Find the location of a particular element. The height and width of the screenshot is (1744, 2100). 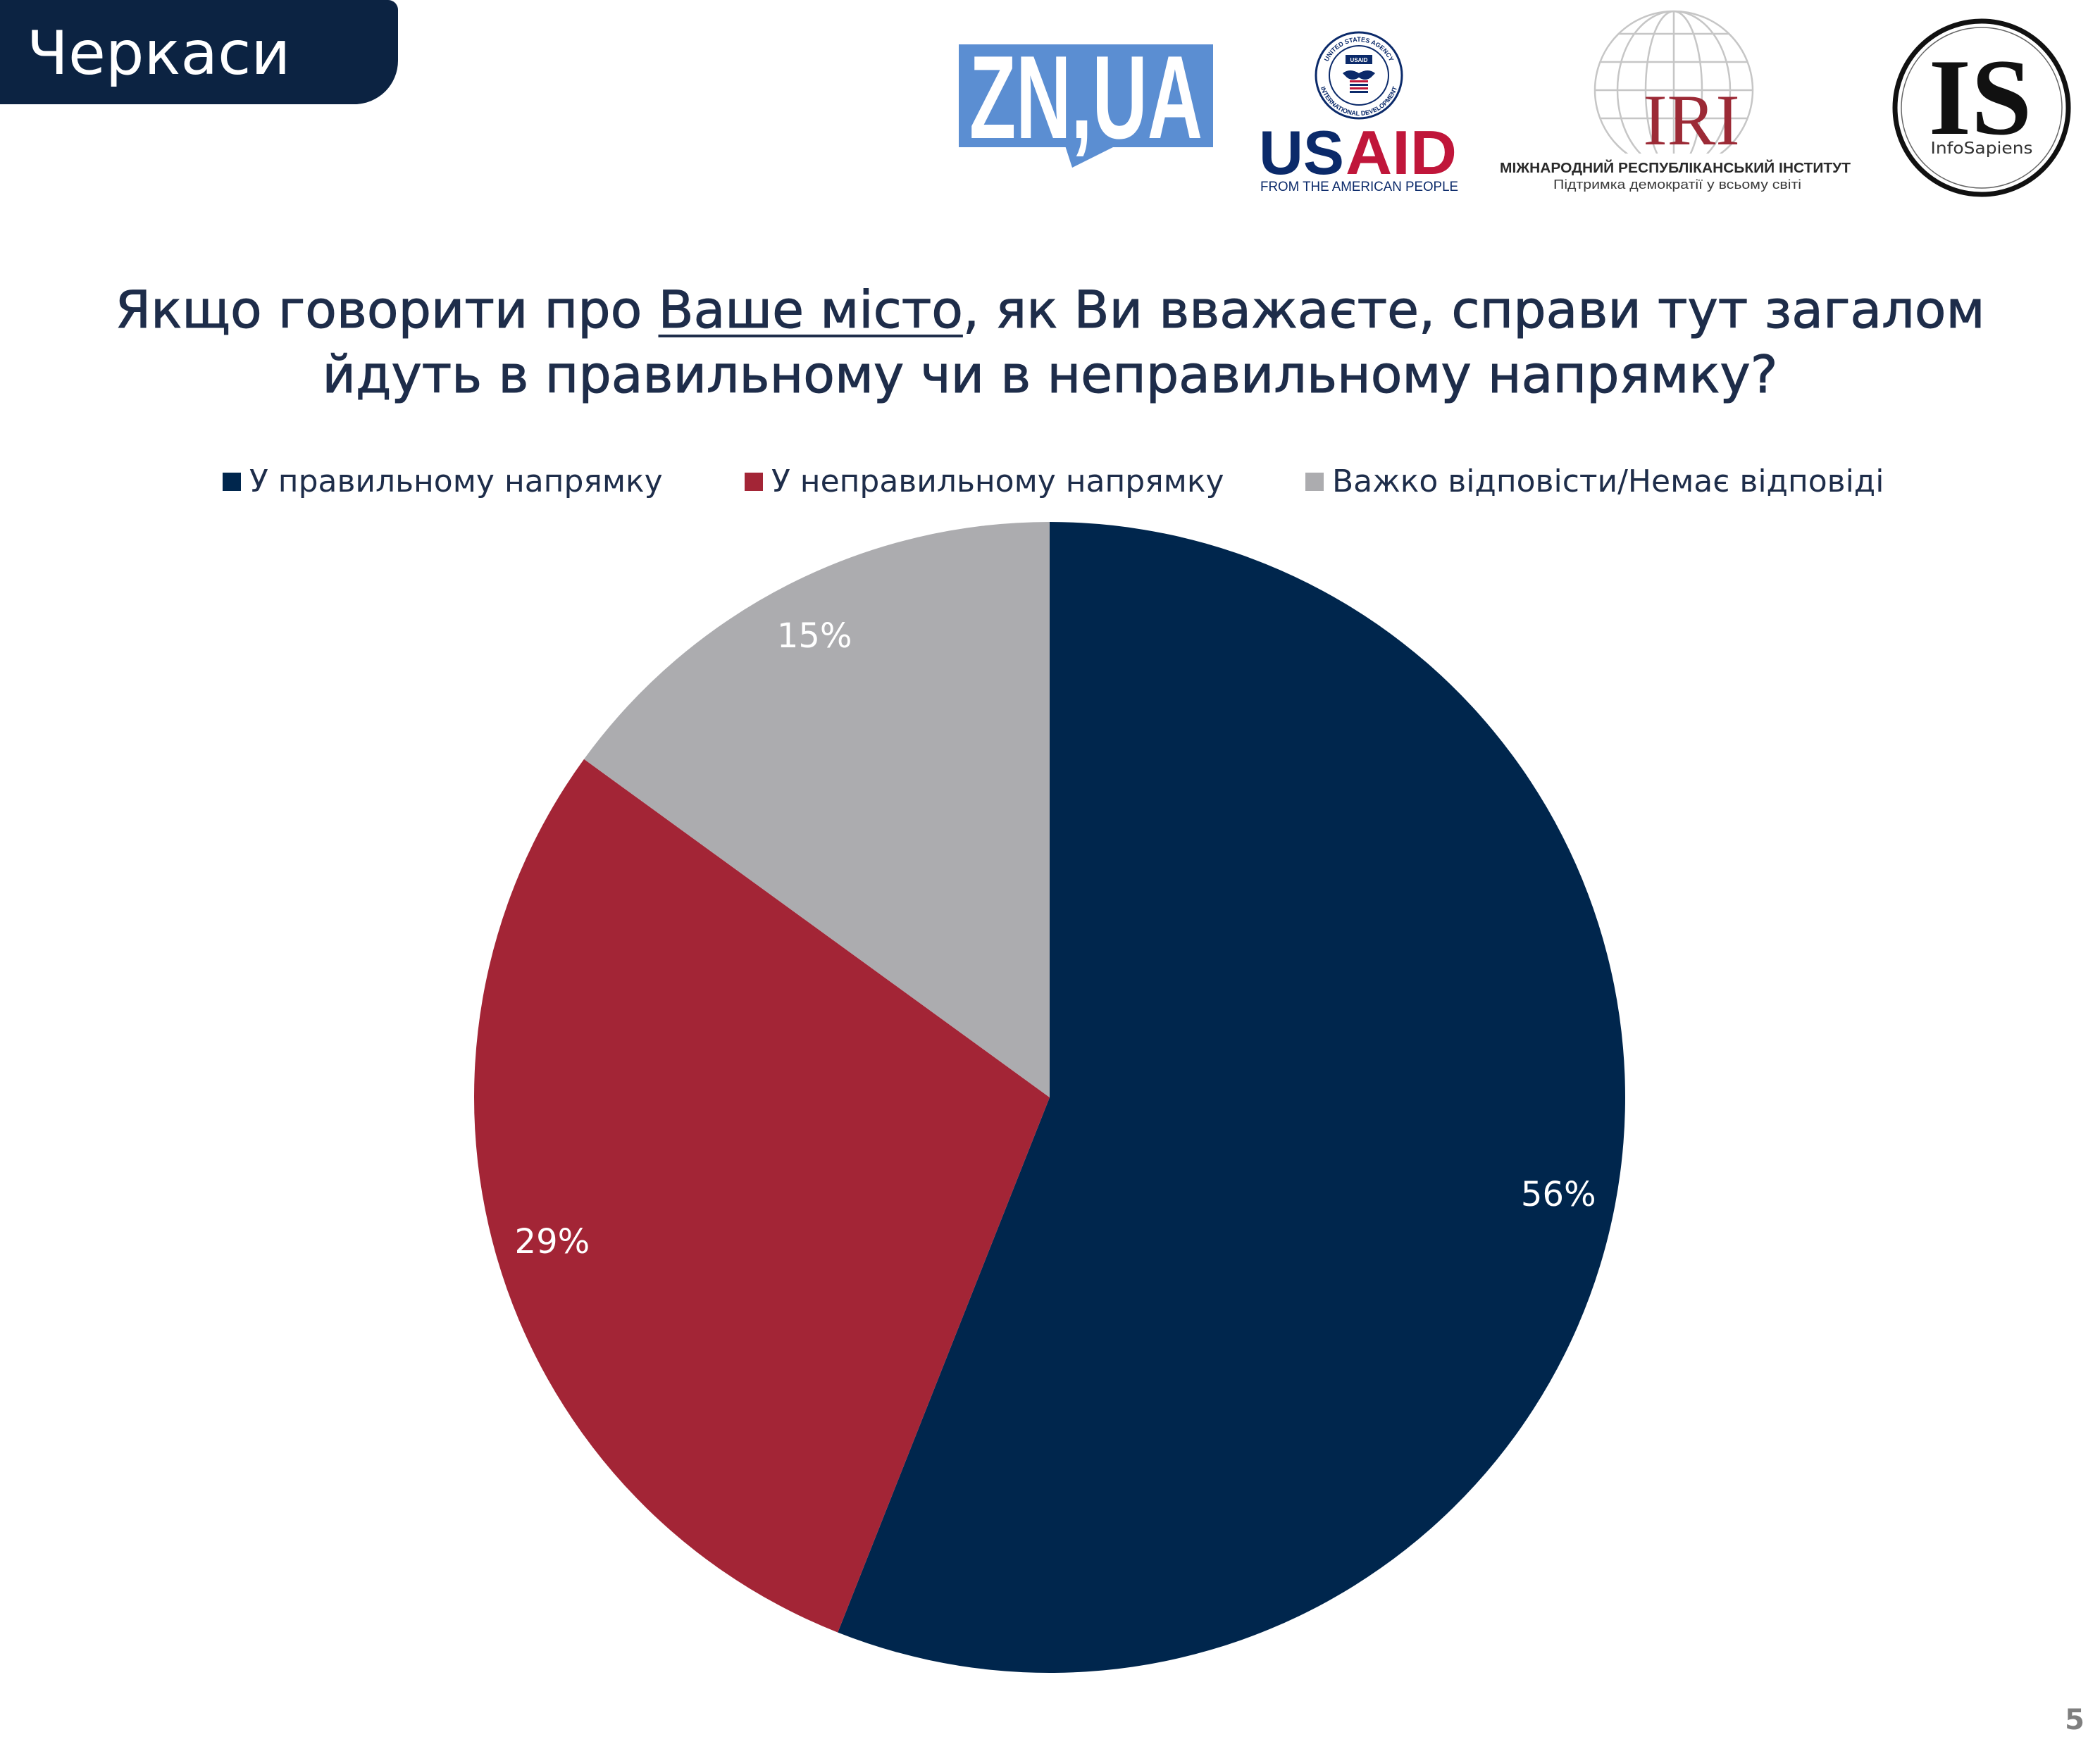

legend-swatch-right-direction is located at coordinates (232, 482).